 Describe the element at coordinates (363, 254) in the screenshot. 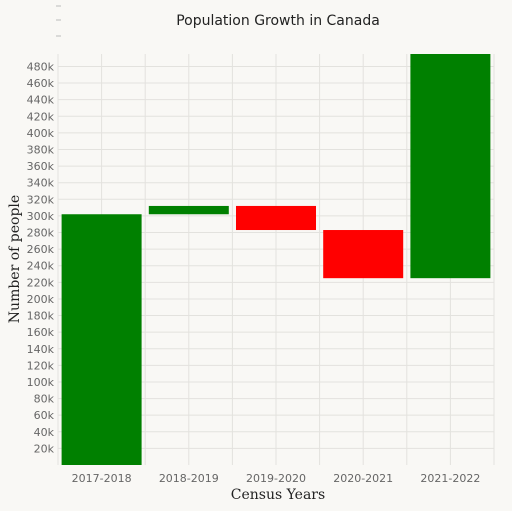

I see `bar-2020-2021` at that location.